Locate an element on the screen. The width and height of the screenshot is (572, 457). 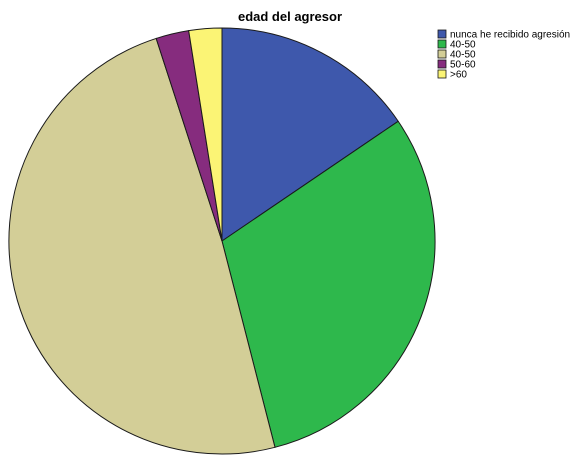
chart-title: edad del agresor is located at coordinates (290, 16).